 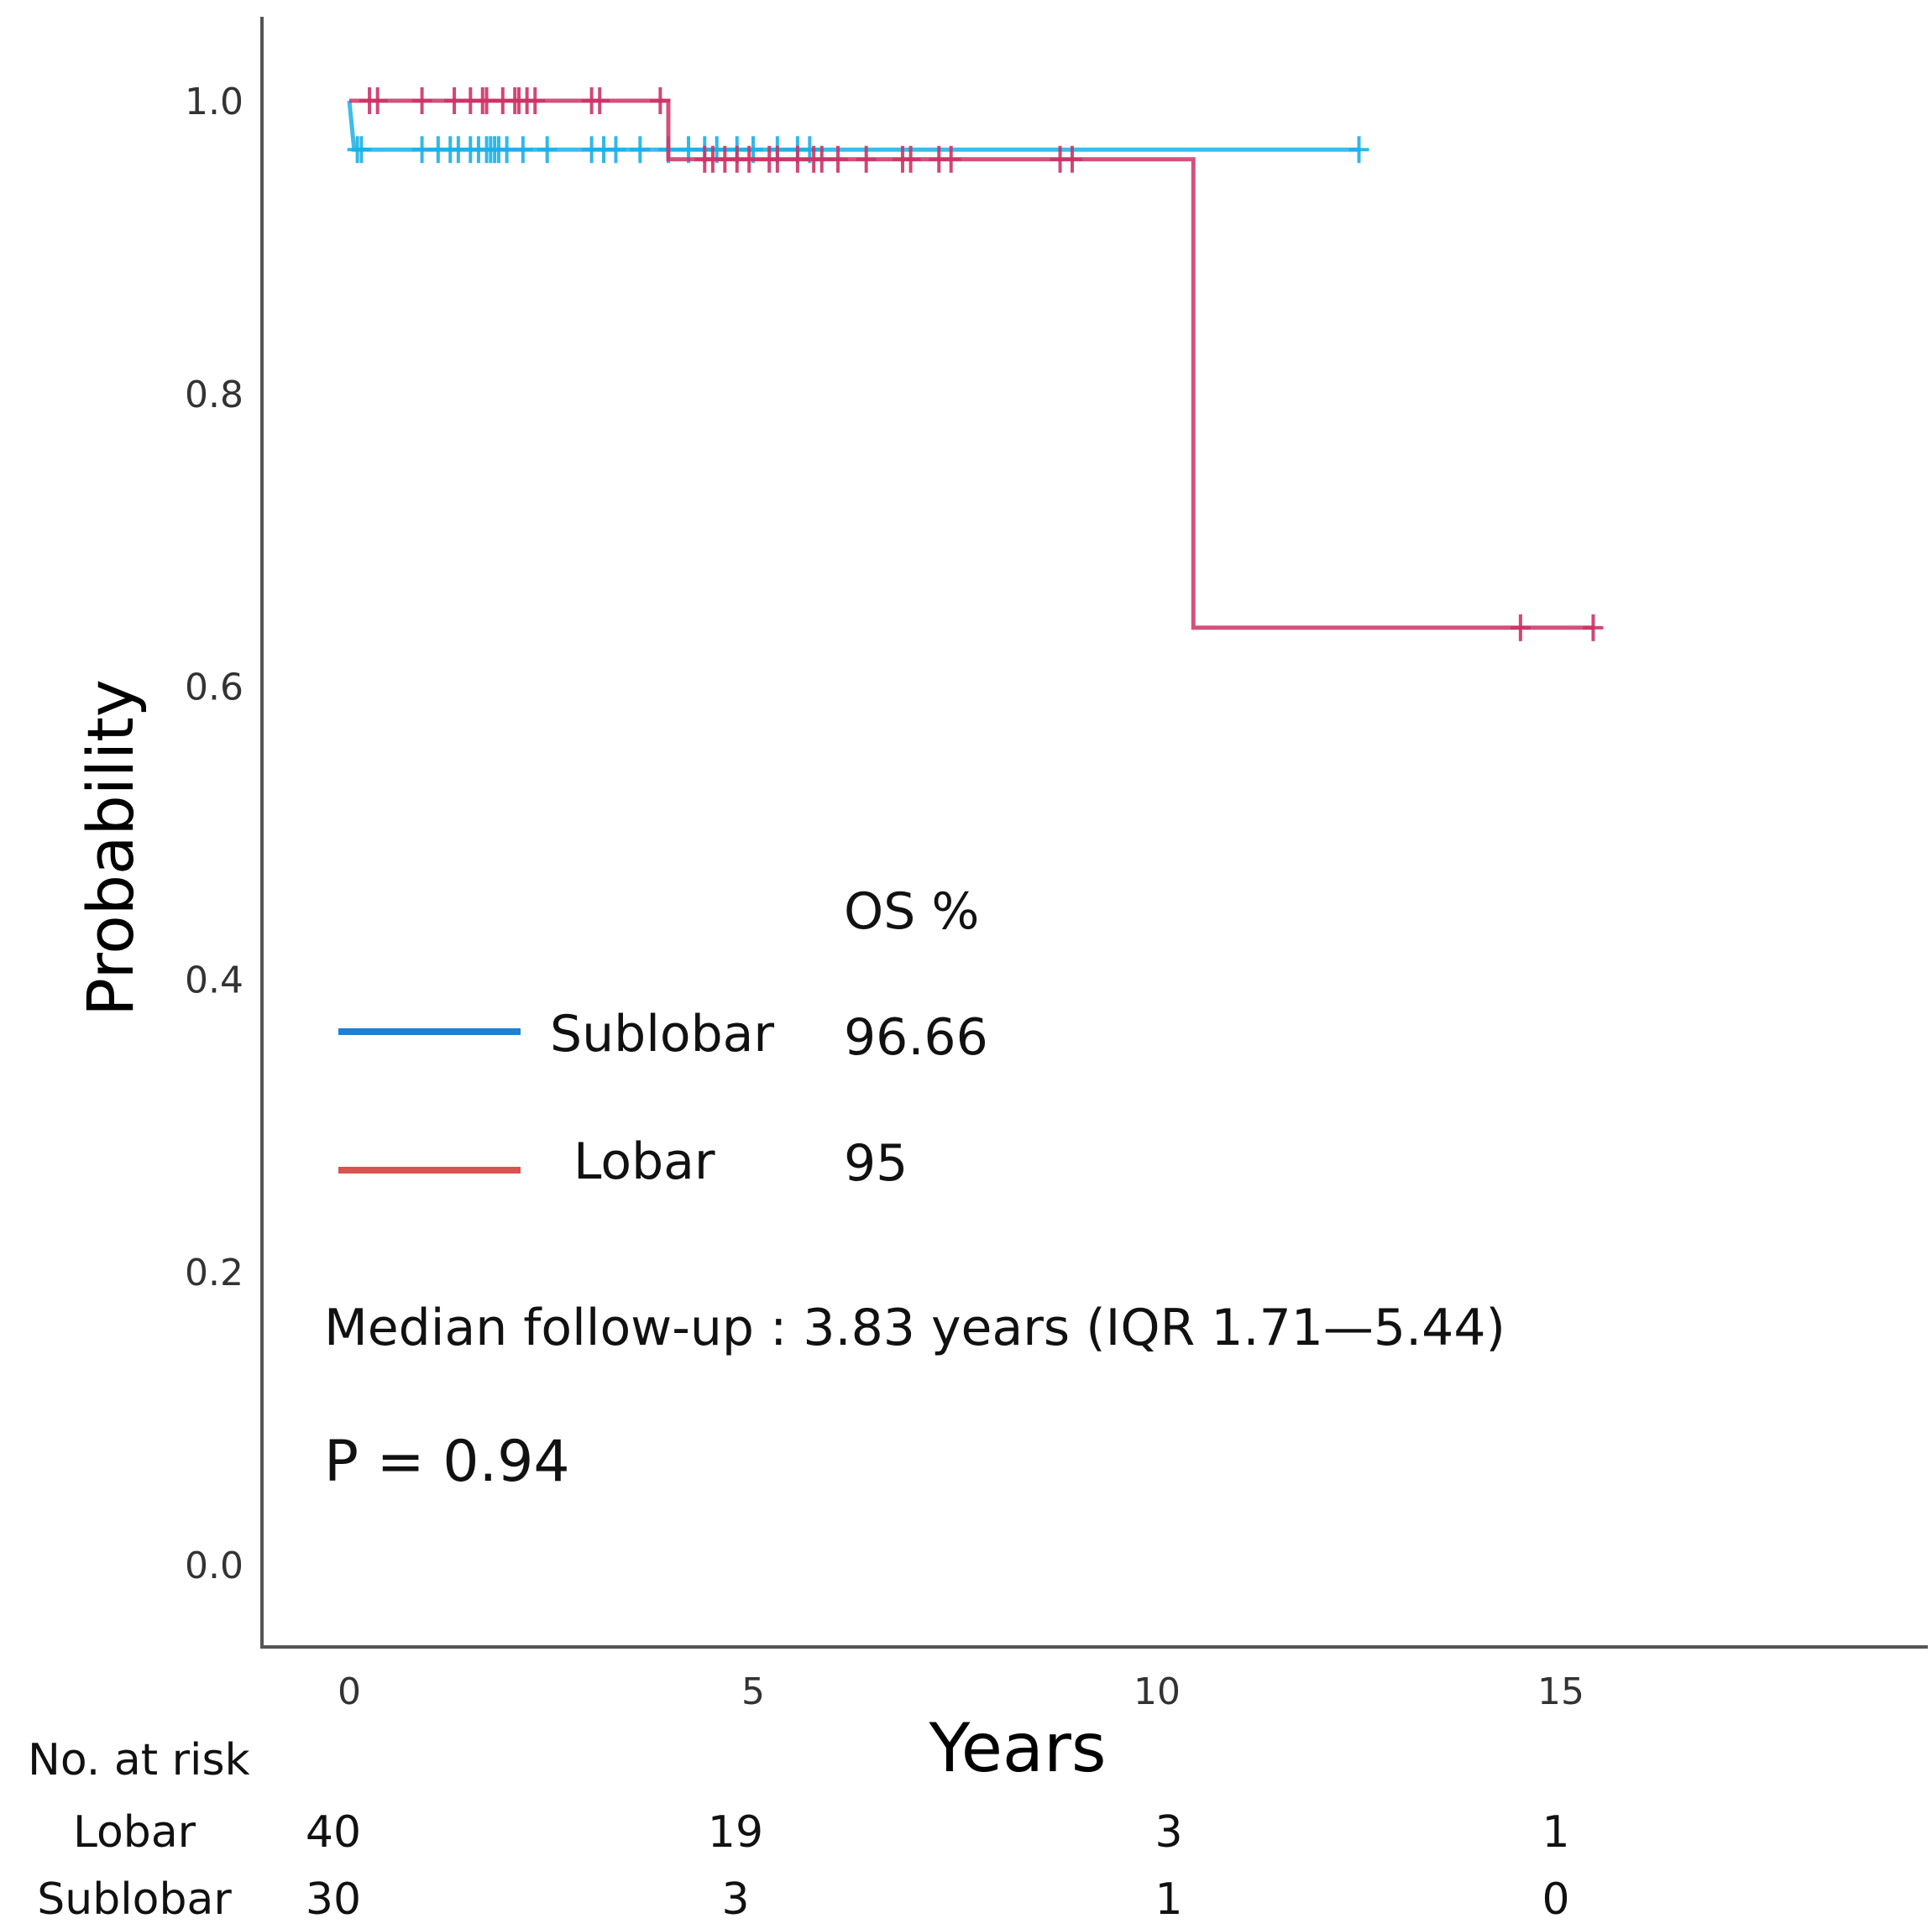 What do you see at coordinates (214, 1273) in the screenshot?
I see `y-tick-label: 0.2` at bounding box center [214, 1273].